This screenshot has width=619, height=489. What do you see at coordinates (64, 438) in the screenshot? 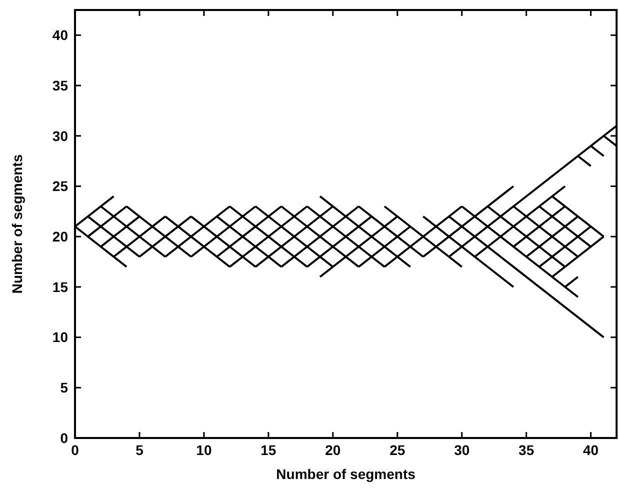
I see `y-tick-label: 0` at bounding box center [64, 438].